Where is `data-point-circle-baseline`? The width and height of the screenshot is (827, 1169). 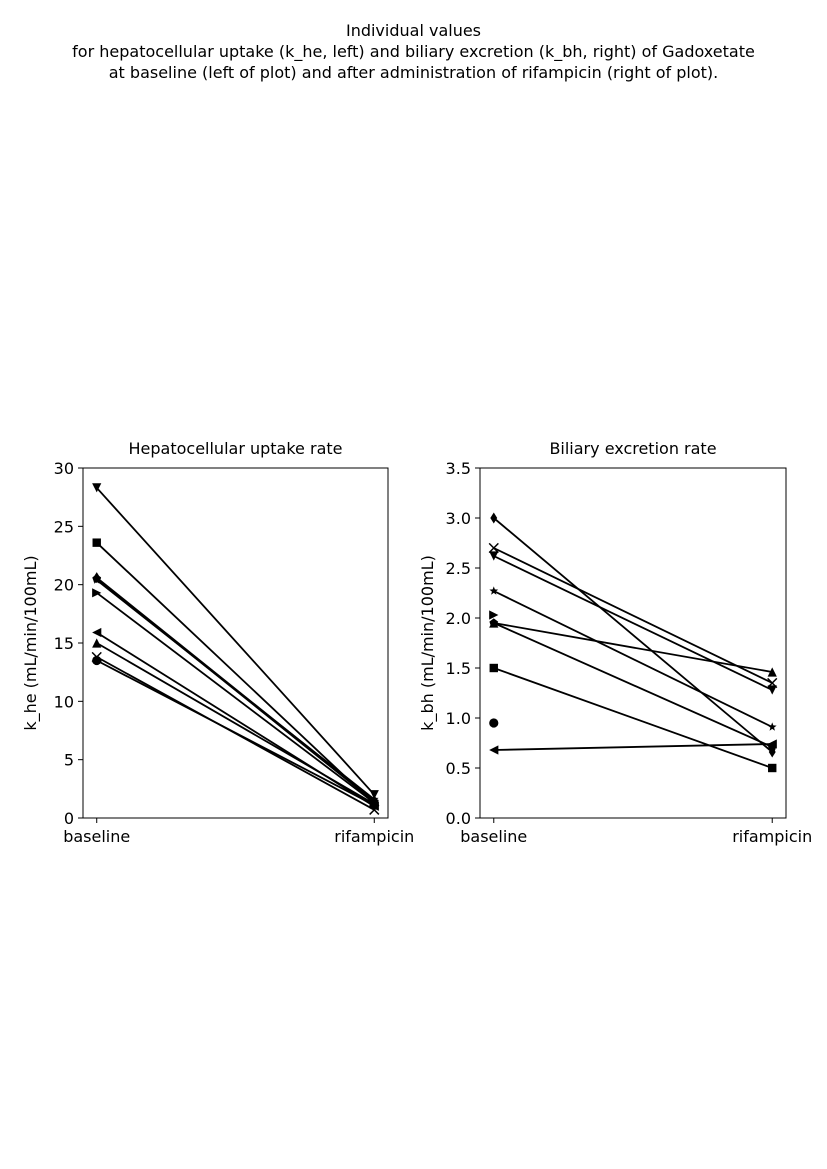 data-point-circle-baseline is located at coordinates (494, 723).